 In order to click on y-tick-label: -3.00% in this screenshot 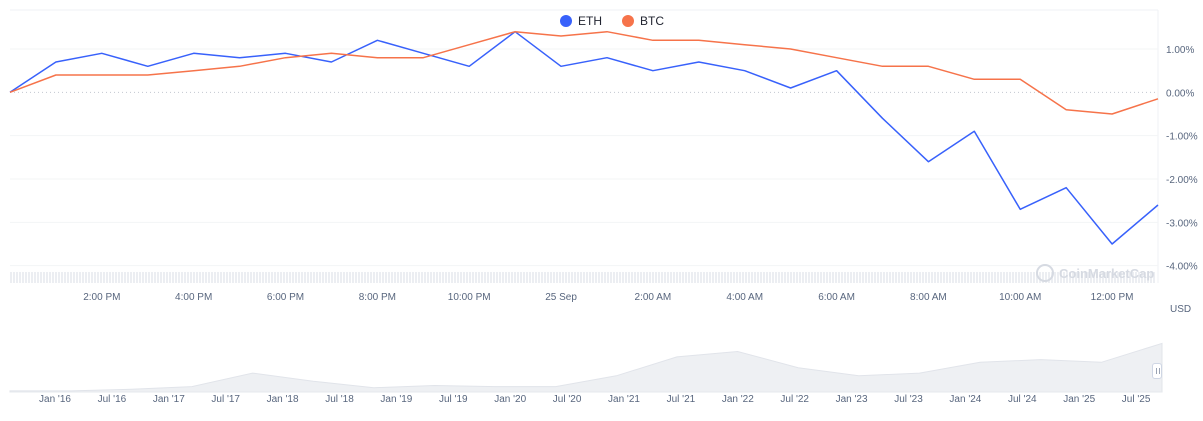, I will do `click(1182, 223)`.